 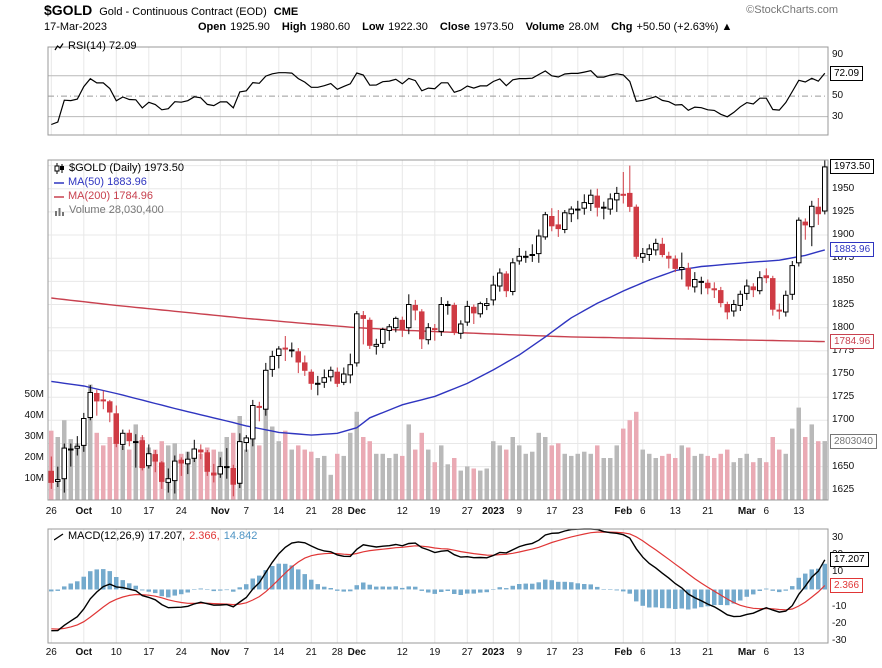 What do you see at coordinates (839, 641) in the screenshot?
I see `macd-axis-label: -30` at bounding box center [839, 641].